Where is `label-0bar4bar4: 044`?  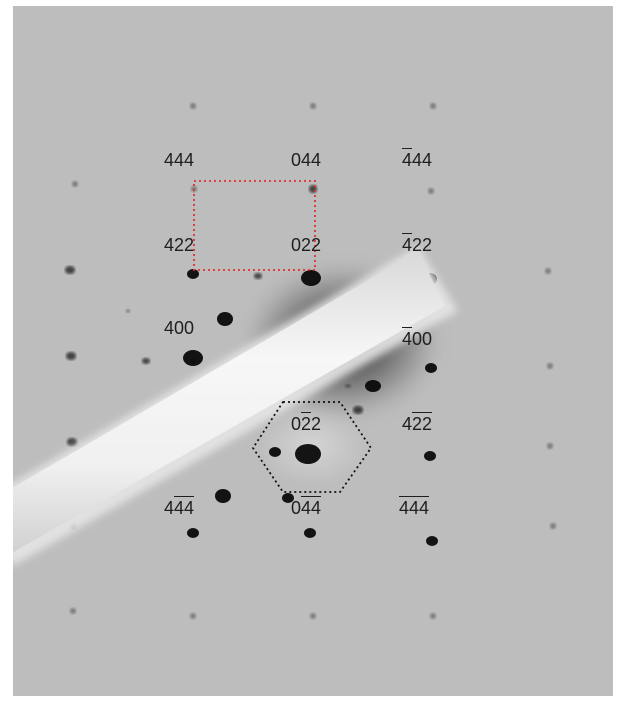 label-0bar4bar4: 044 is located at coordinates (306, 507).